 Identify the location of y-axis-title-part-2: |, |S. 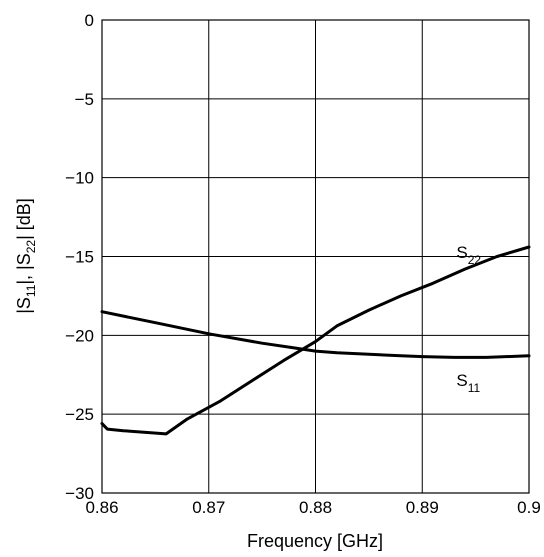
(24, 268).